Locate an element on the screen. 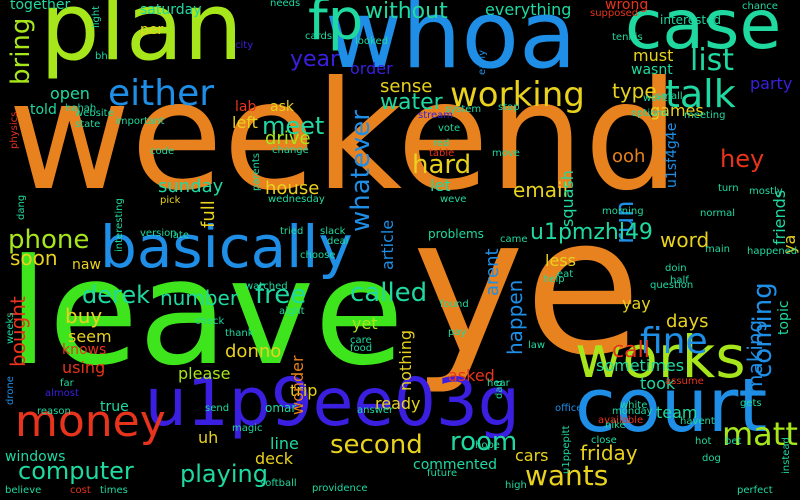 Image resolution: width=800 pixels, height=500 pixels. cloud-word: type is located at coordinates (634, 90).